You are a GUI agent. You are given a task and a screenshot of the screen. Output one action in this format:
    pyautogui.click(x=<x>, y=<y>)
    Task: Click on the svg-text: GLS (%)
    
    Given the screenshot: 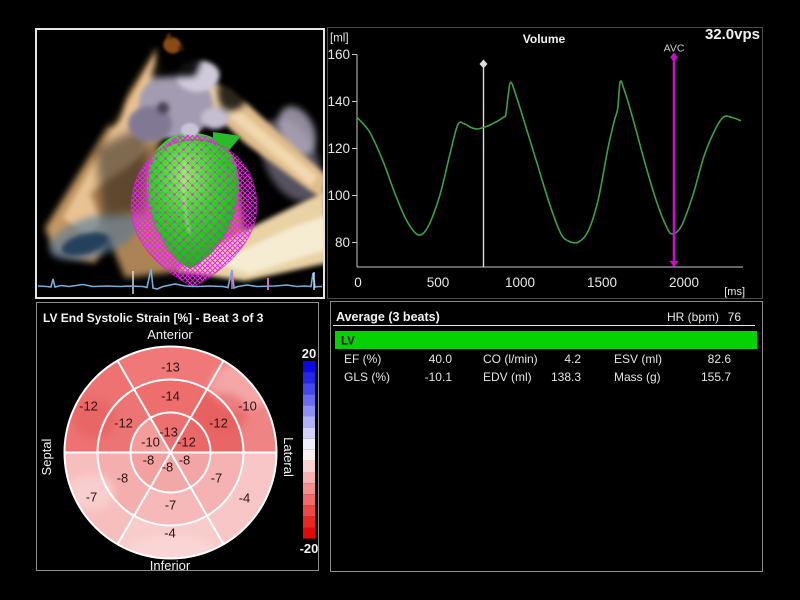 What is the action you would take?
    pyautogui.click(x=367, y=377)
    